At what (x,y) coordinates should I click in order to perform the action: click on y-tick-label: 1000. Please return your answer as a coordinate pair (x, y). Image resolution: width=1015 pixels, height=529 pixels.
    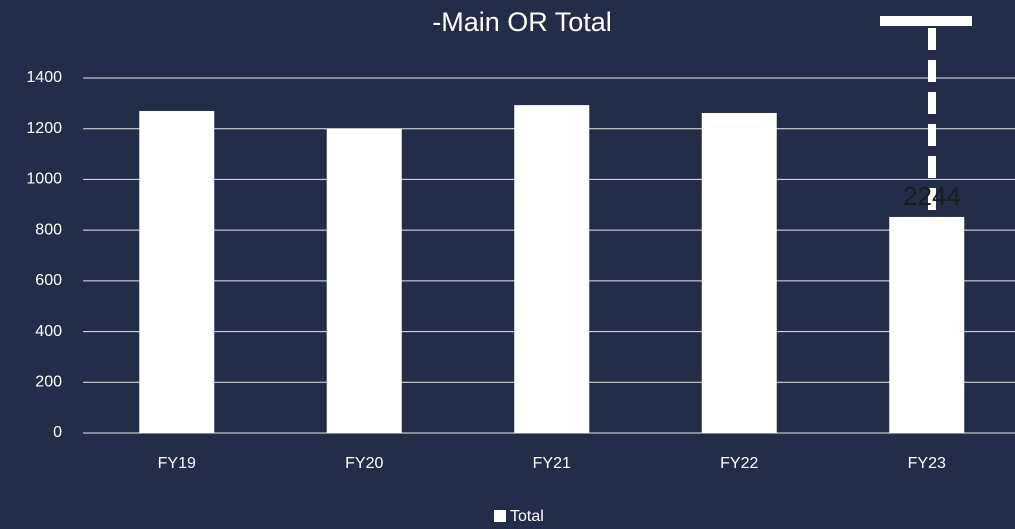
    Looking at the image, I should click on (44, 179).